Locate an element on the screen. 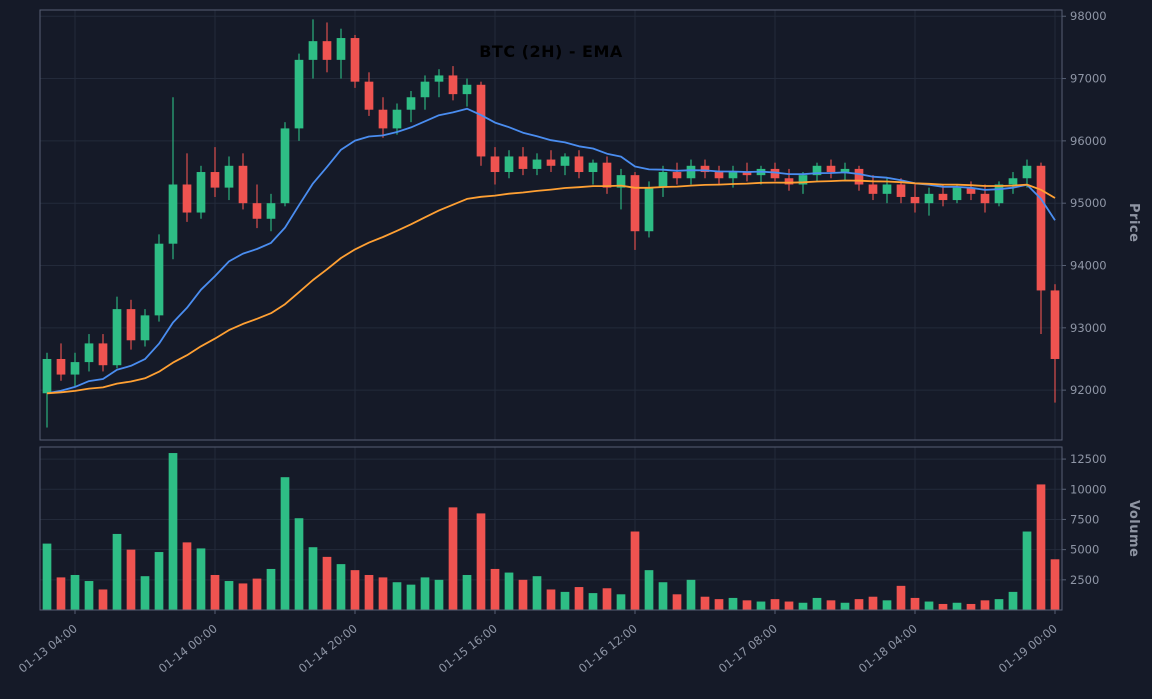 This screenshot has width=1152, height=699. x-tick-label: 01-17 08:00 is located at coordinates (748, 648).